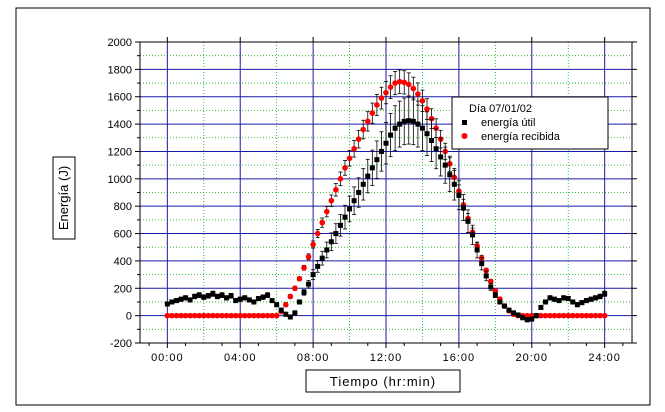 This screenshot has height=412, width=665. I want to click on legend-box, so click(530, 123).